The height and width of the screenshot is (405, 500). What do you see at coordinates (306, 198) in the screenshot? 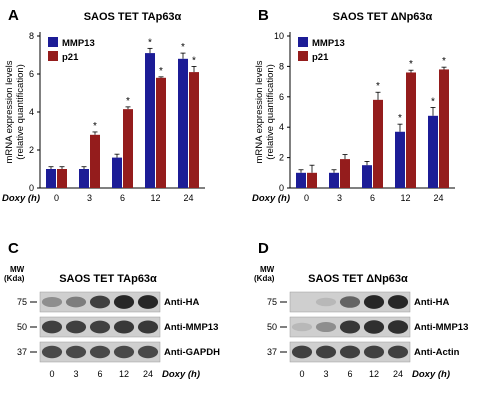
I see `x-tick-label: 0` at bounding box center [306, 198].